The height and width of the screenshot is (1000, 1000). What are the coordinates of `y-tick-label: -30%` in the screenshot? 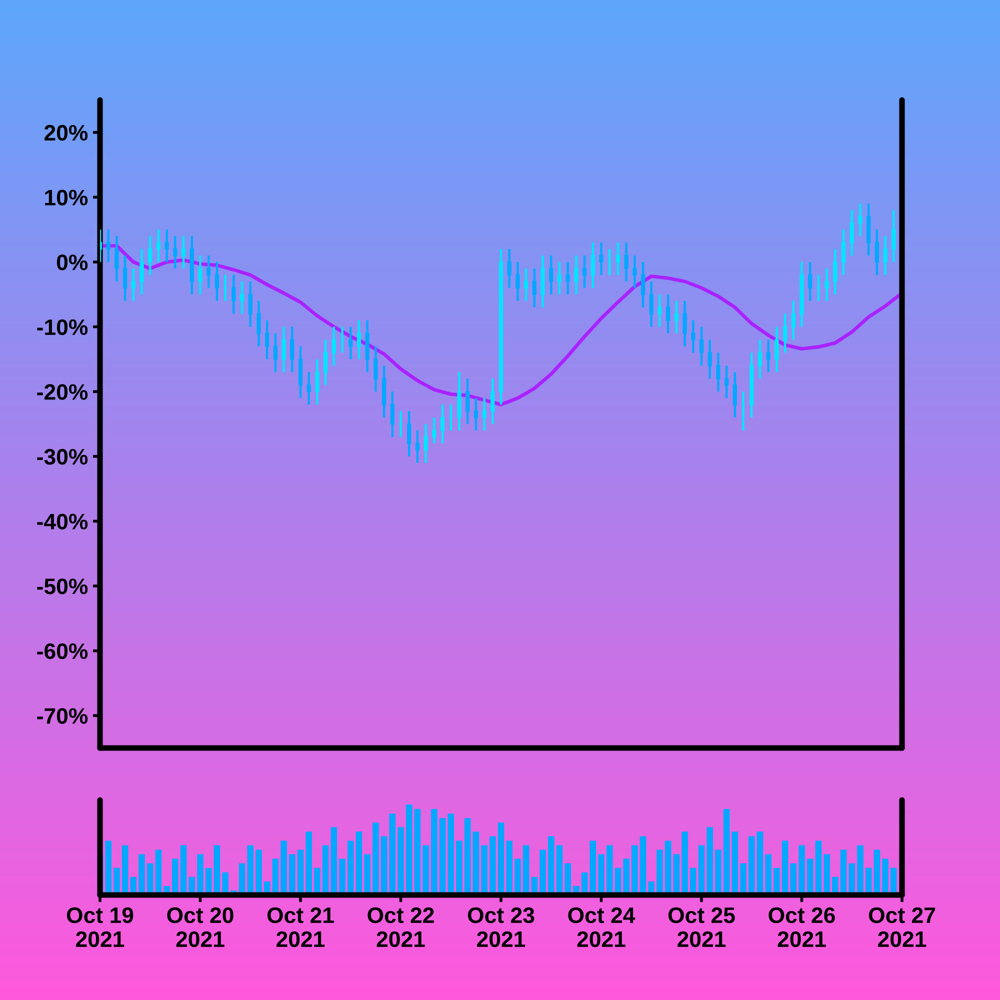 It's located at (62, 456).